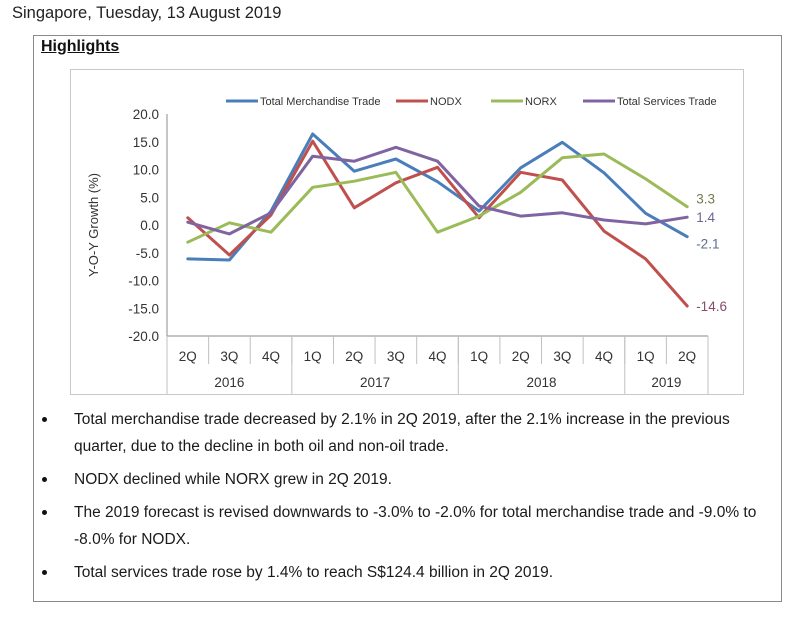  Describe the element at coordinates (446, 102) in the screenshot. I see `legend-label: NODX` at that location.